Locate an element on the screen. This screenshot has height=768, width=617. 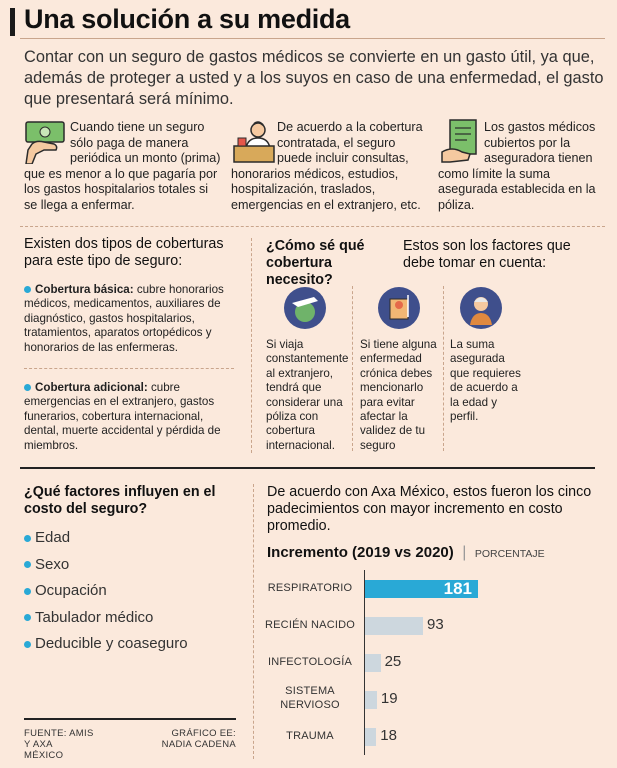
page-title: Una solución a su medida is located at coordinates (187, 19).